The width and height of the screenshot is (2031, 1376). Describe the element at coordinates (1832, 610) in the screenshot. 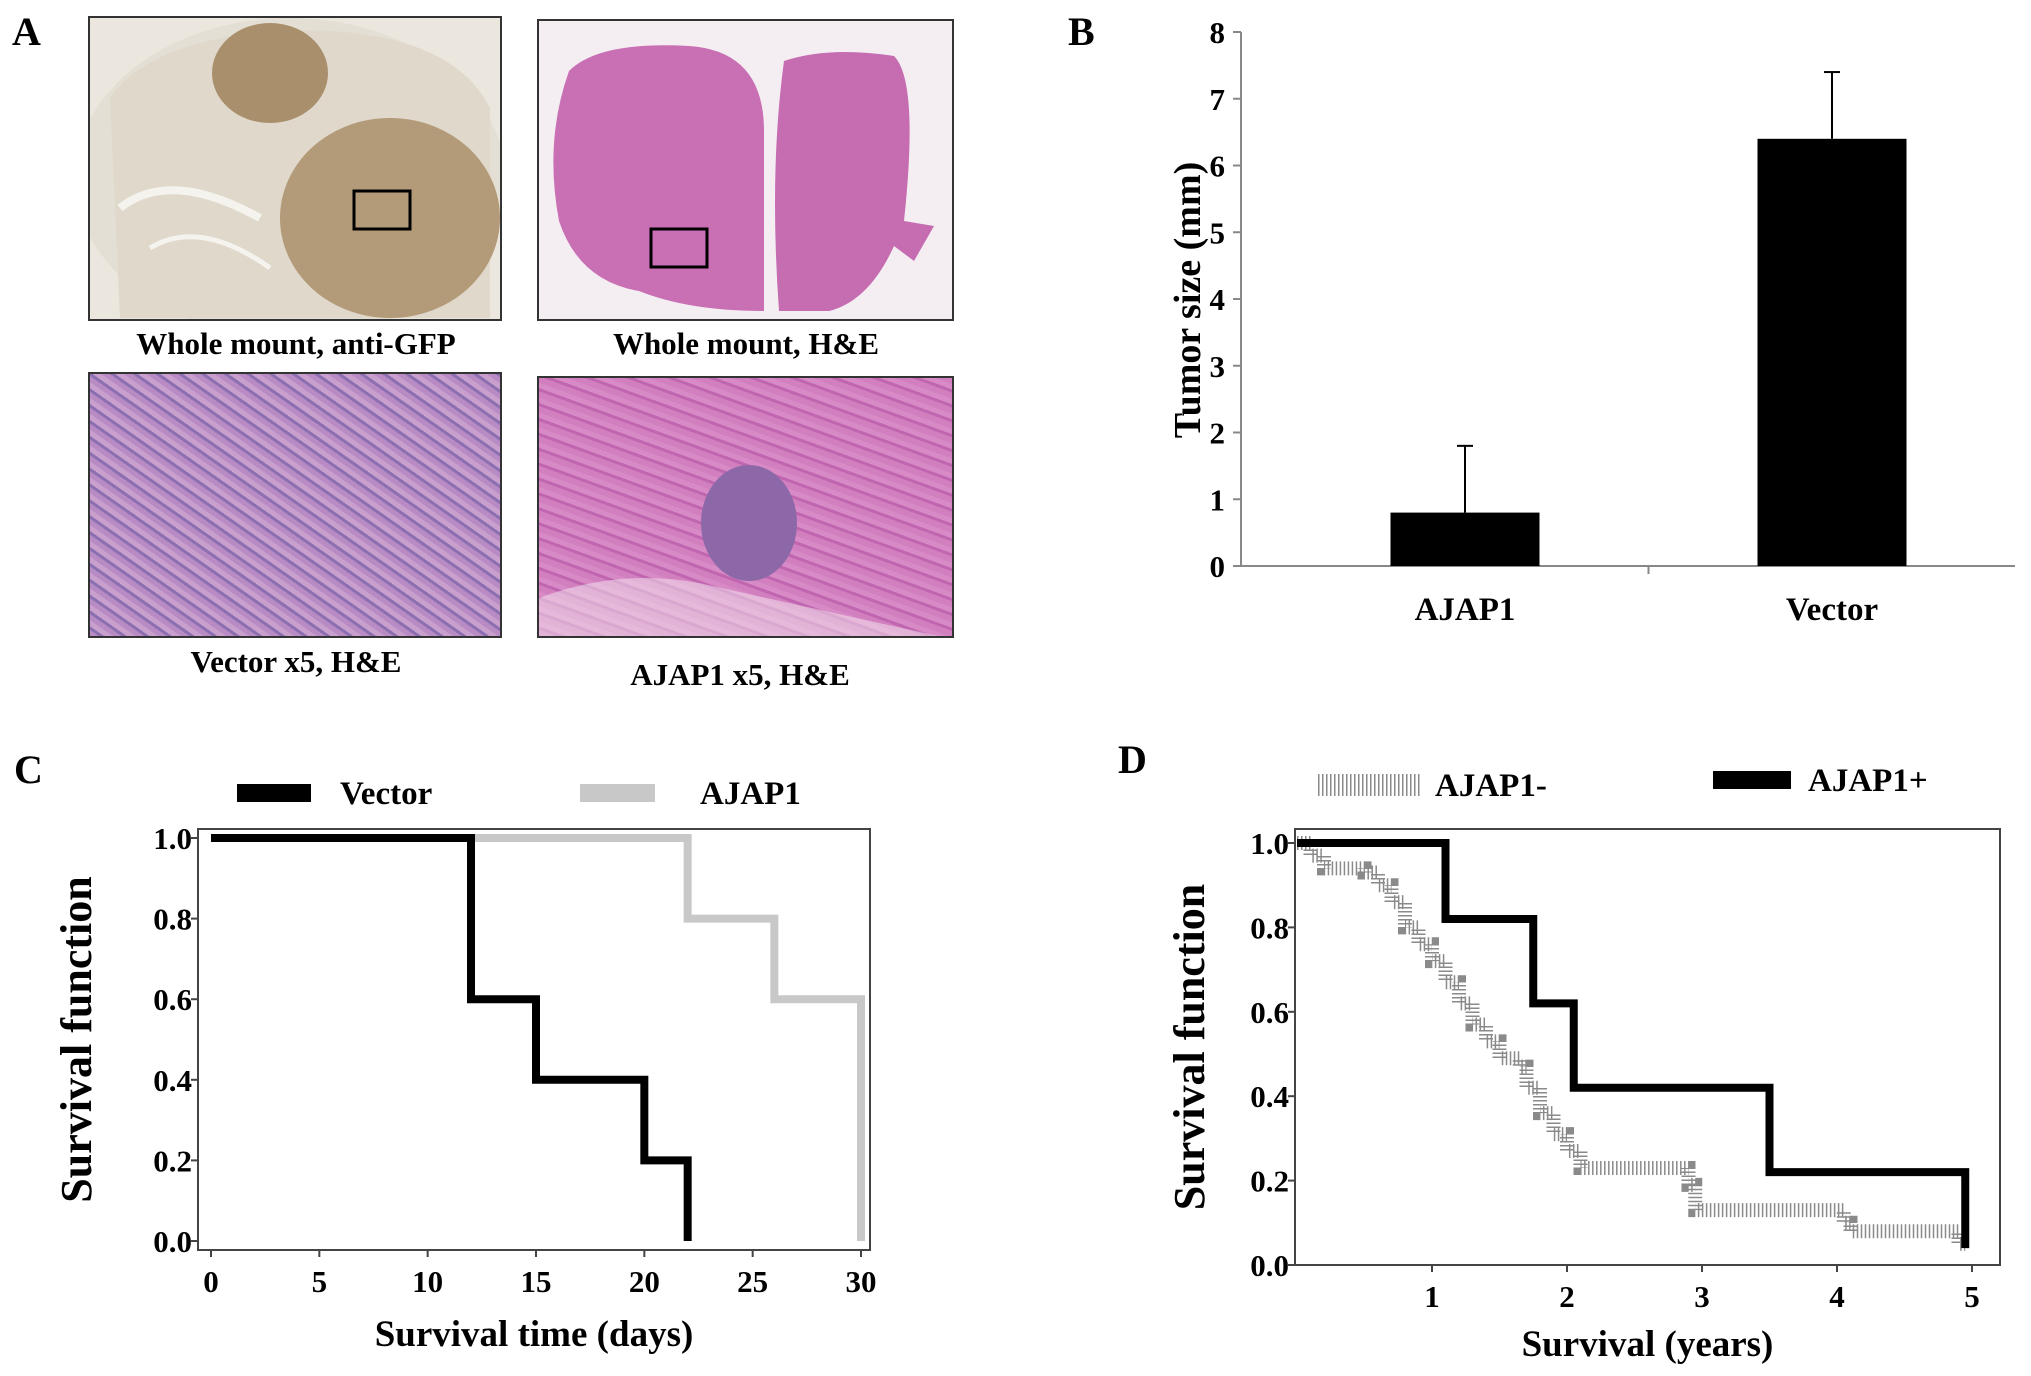

I see `x-category-label: Vector` at that location.